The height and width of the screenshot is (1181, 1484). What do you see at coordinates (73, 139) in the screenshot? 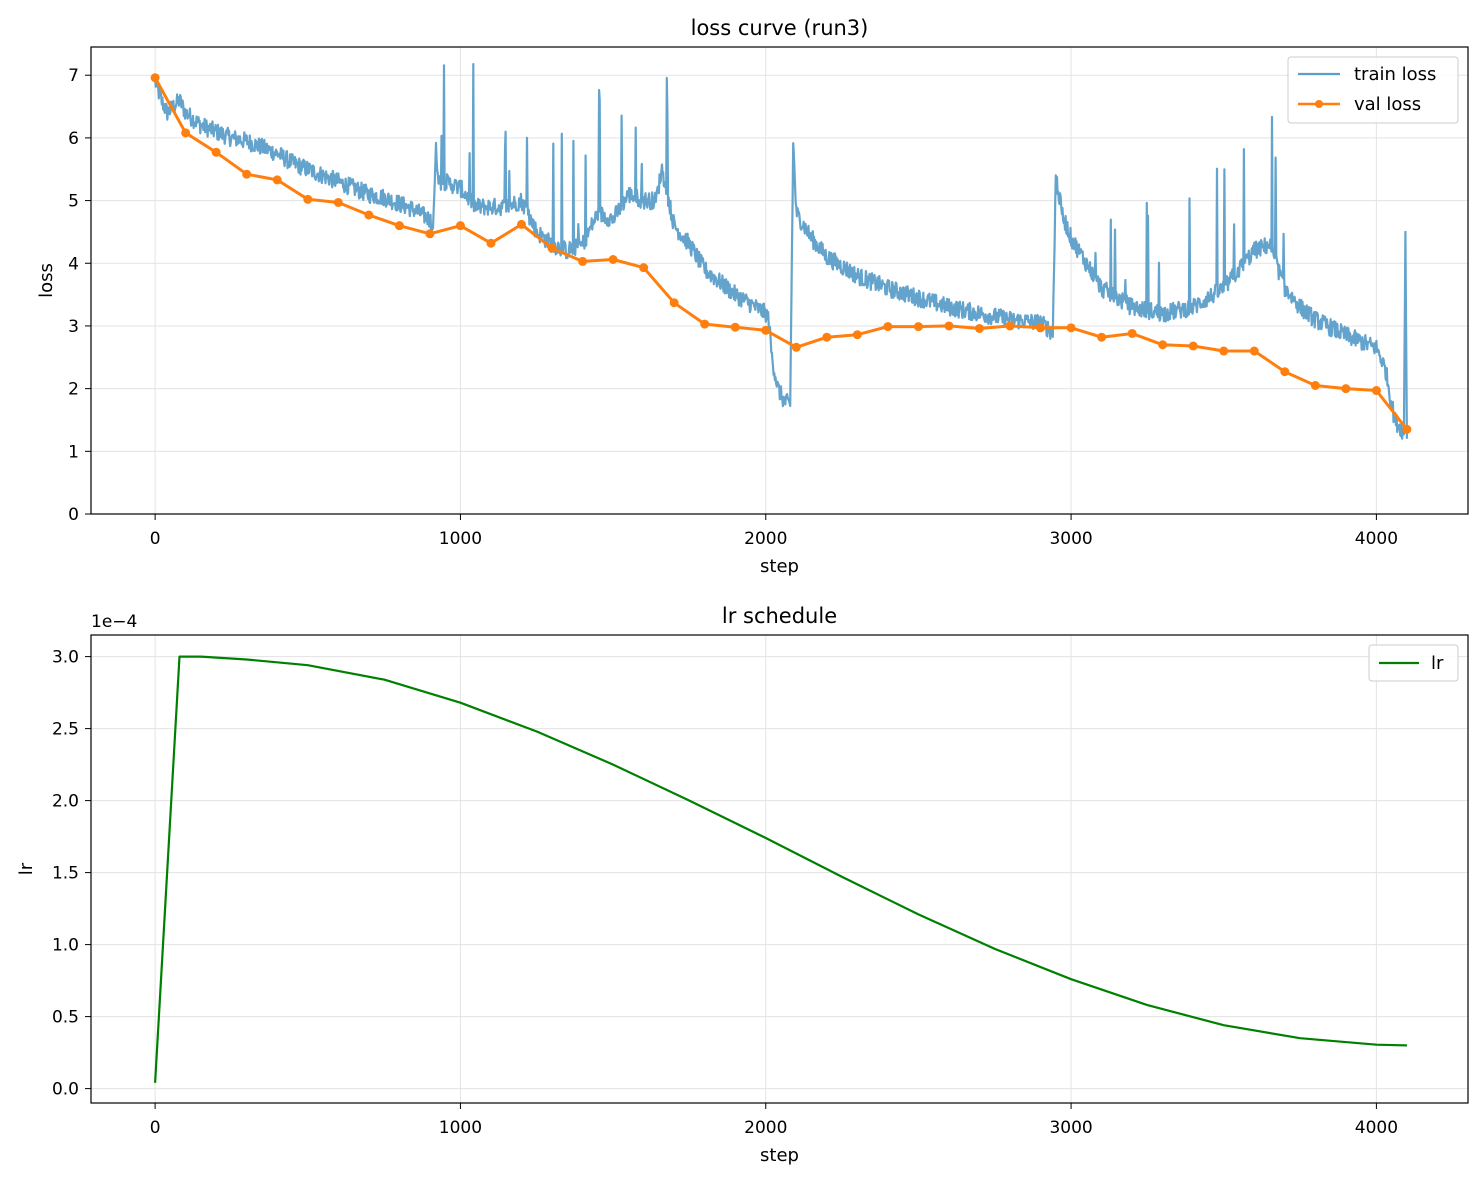
I see `y-tick-label: 6` at bounding box center [73, 139].